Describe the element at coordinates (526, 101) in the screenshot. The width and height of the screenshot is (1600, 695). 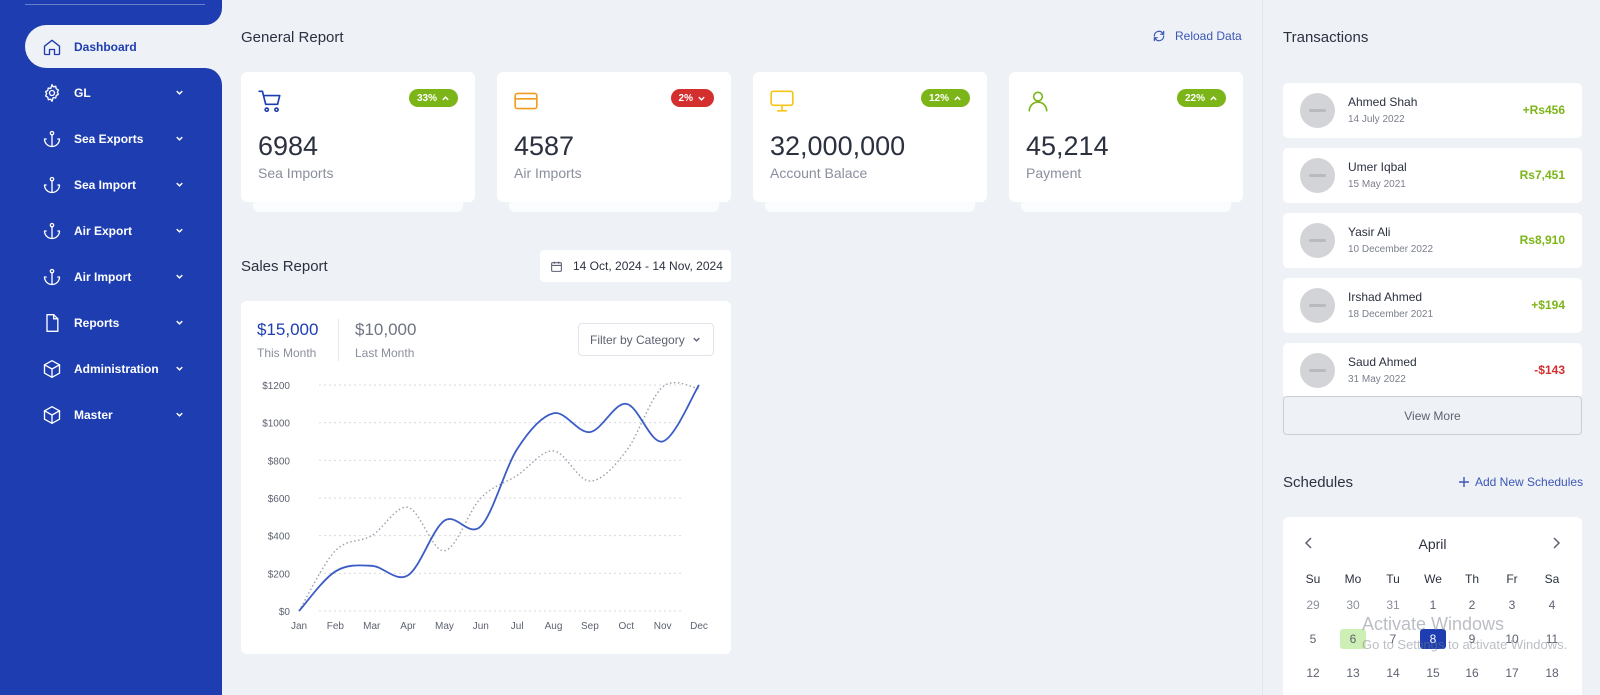
I see `credit-card-icon` at that location.